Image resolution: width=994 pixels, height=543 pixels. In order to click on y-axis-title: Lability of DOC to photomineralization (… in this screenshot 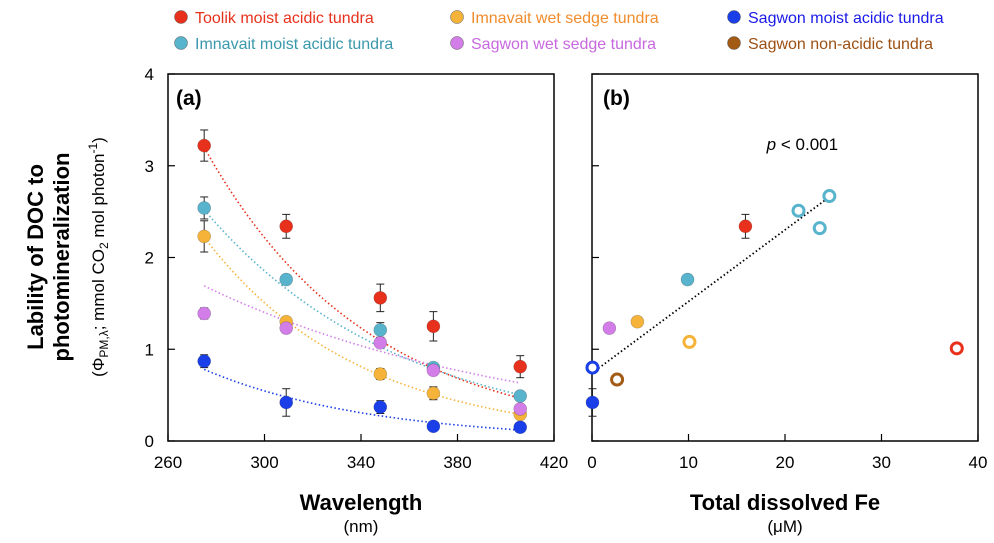, I will do `click(67, 257)`.